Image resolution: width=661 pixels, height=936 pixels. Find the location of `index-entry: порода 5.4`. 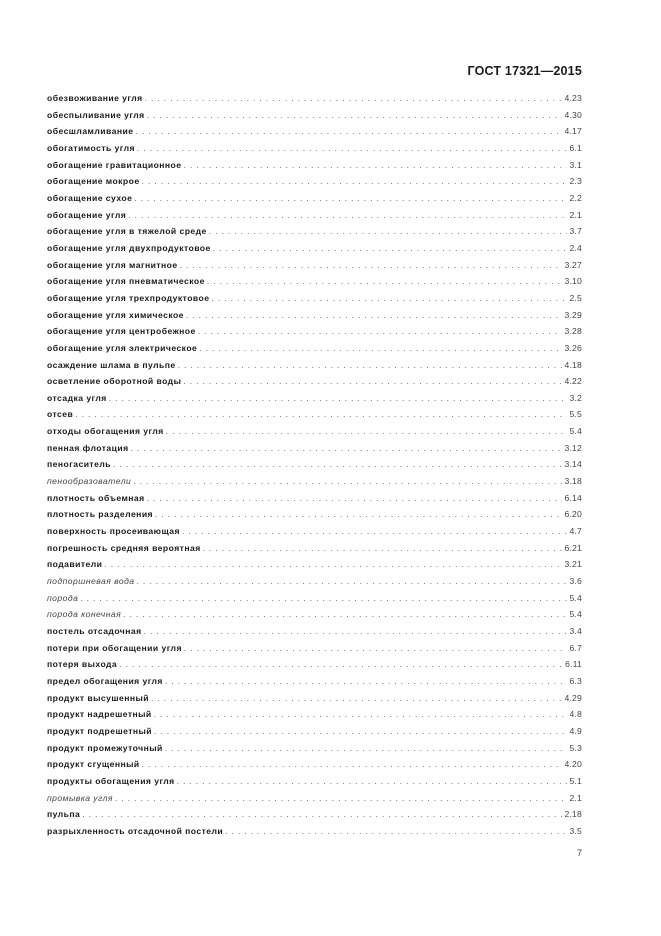

index-entry: порода 5.4 is located at coordinates (314, 601).